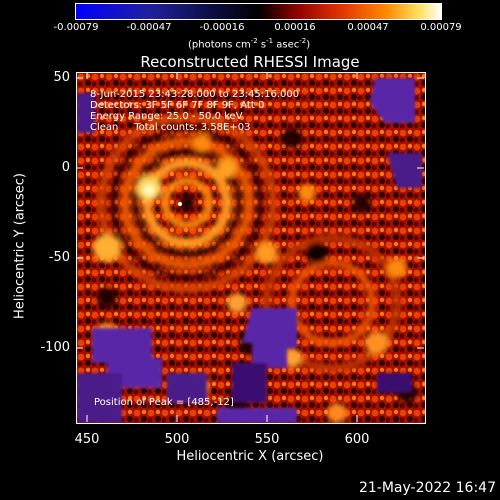 The width and height of the screenshot is (500, 500). I want to click on colorbar-unit: (photons cm-2 s-1 asec-2), so click(249, 44).